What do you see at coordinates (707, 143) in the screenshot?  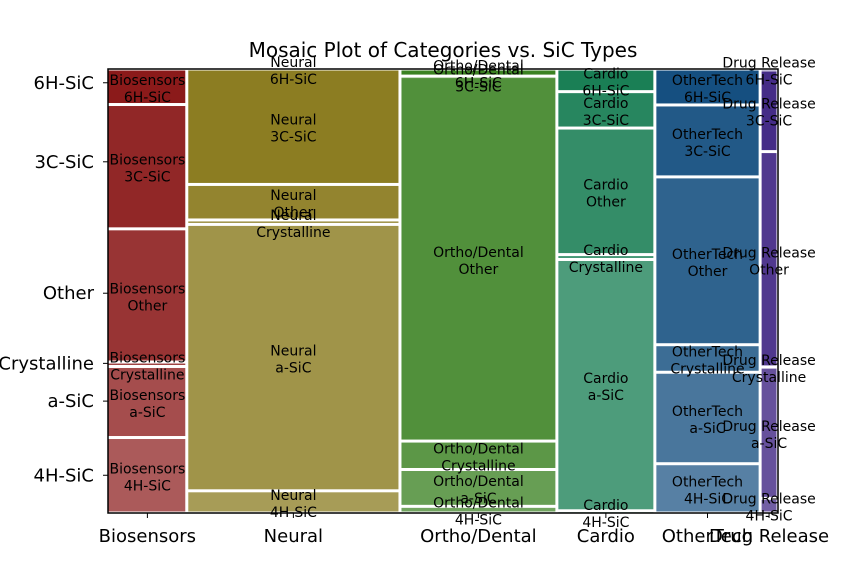 I see `tile-label-othertech-3c-sic: OtherTech 3C-SiC` at bounding box center [707, 143].